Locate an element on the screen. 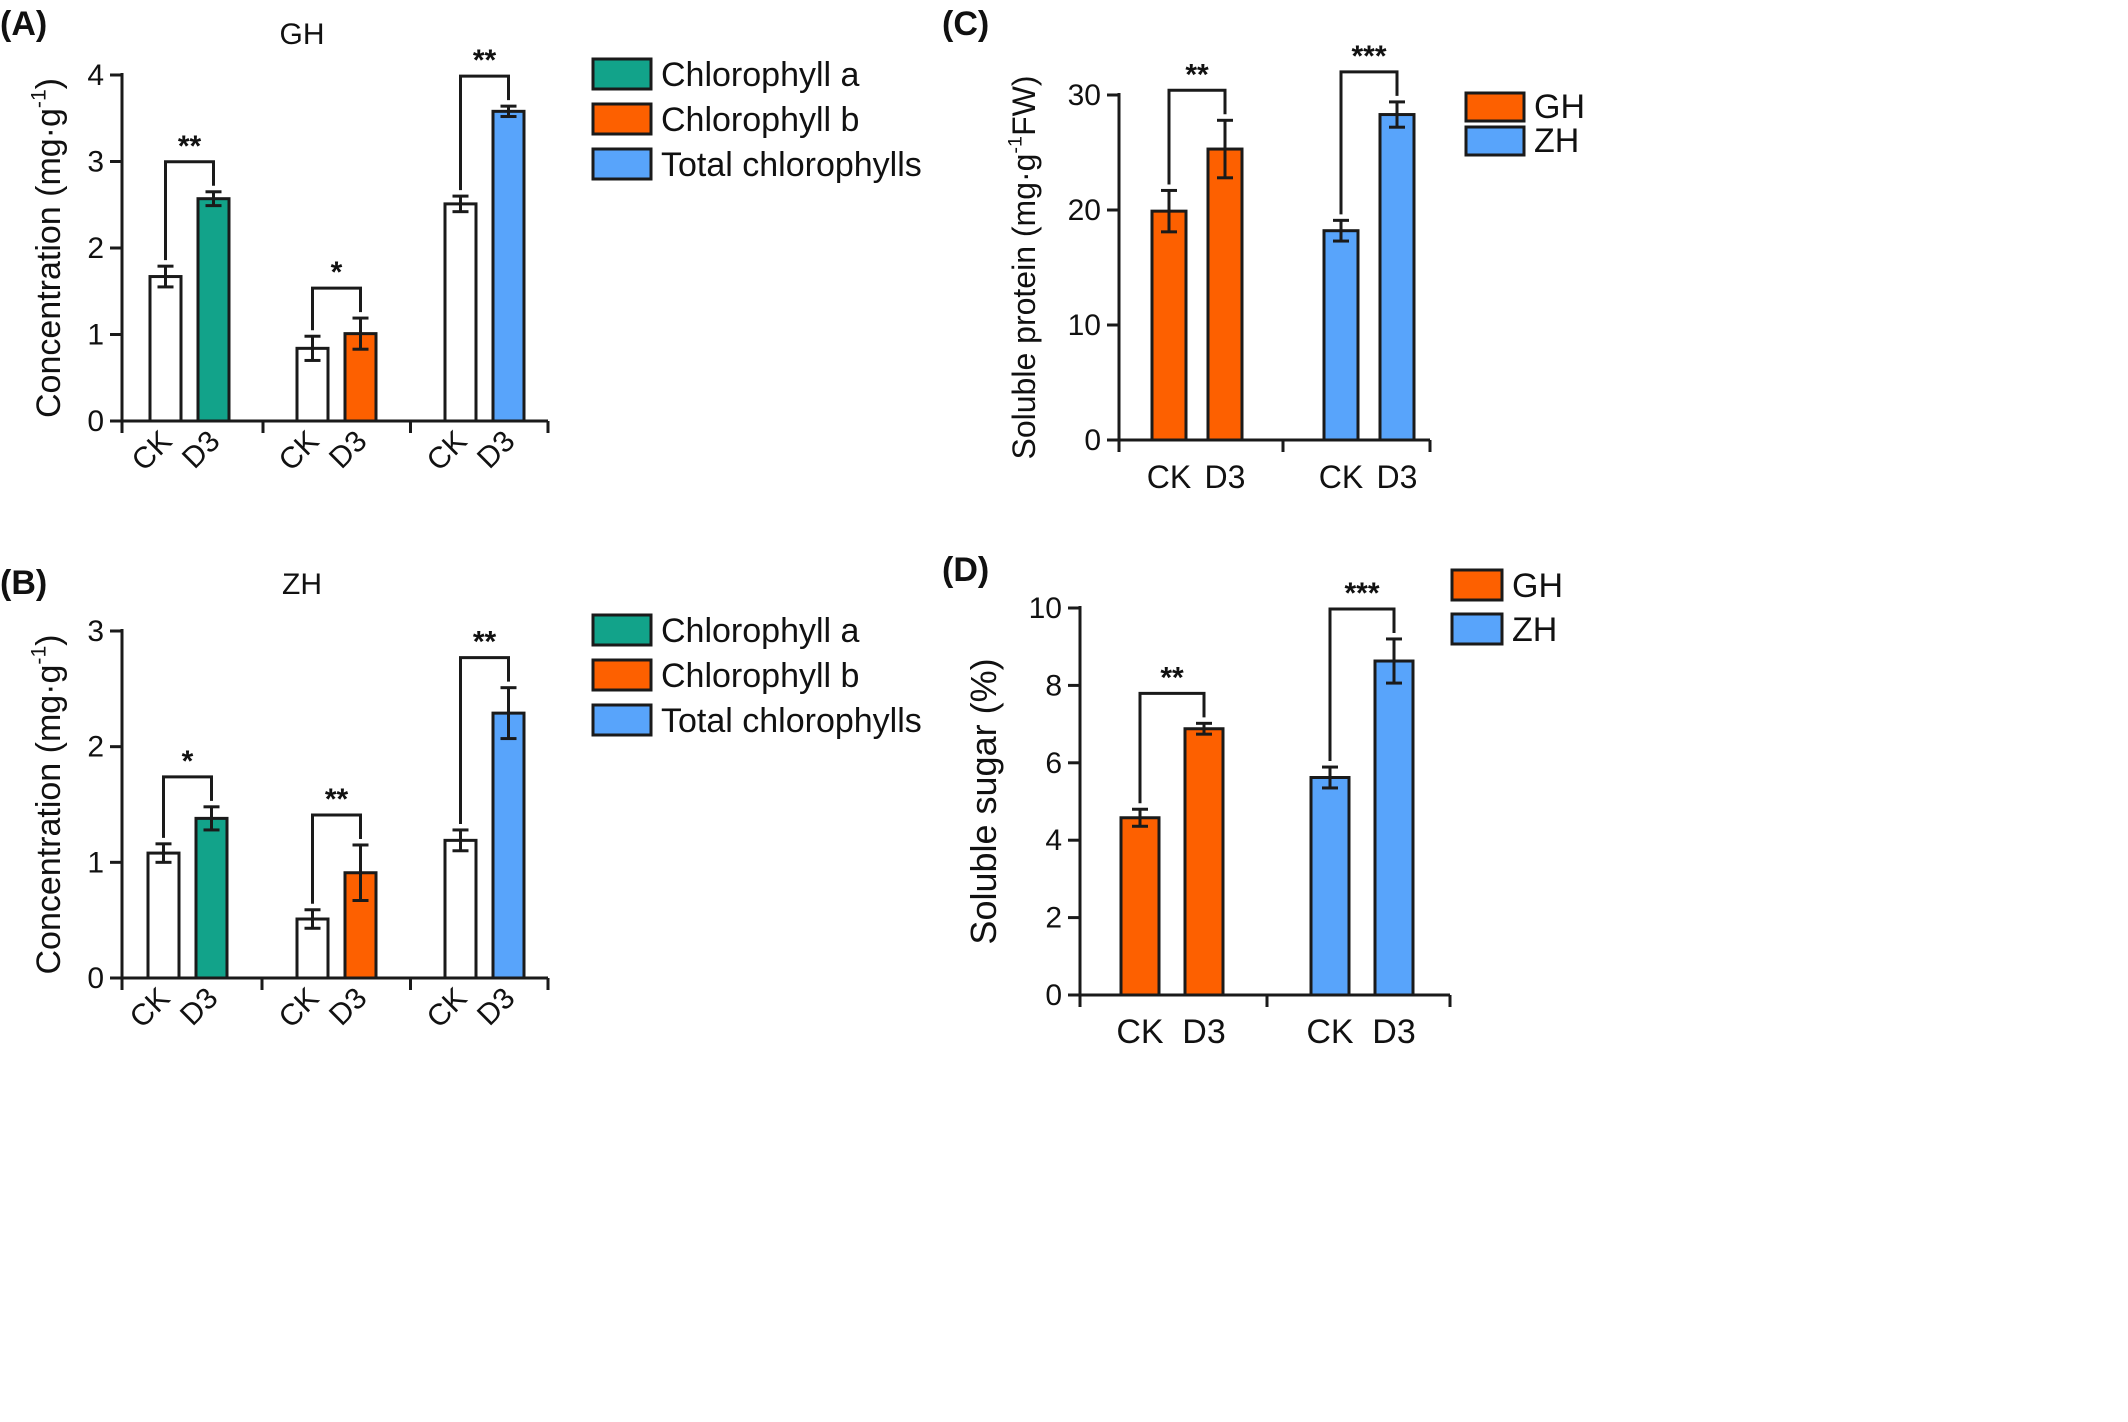 This screenshot has height=1422, width=2128. chart-title: GH is located at coordinates (302, 34).